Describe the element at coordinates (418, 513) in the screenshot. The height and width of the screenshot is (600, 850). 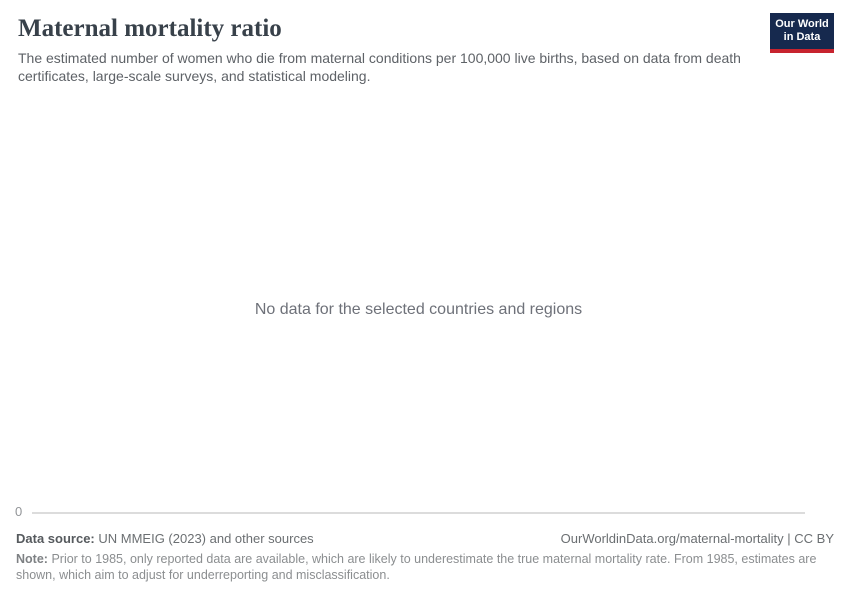
I see `zero-gridline` at that location.